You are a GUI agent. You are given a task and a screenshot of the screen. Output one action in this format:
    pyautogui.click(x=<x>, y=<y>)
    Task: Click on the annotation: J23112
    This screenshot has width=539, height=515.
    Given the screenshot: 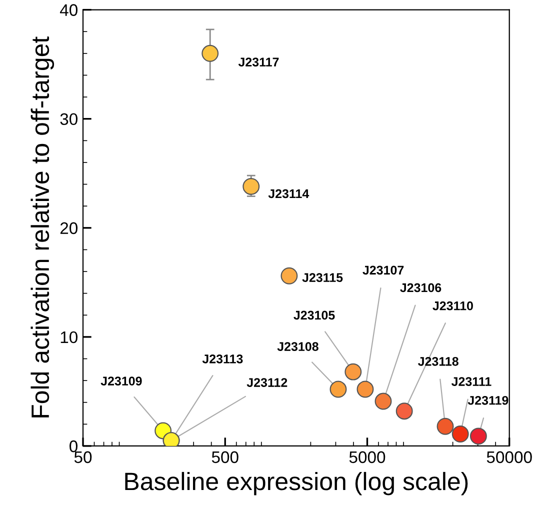 What is the action you would take?
    pyautogui.click(x=267, y=382)
    